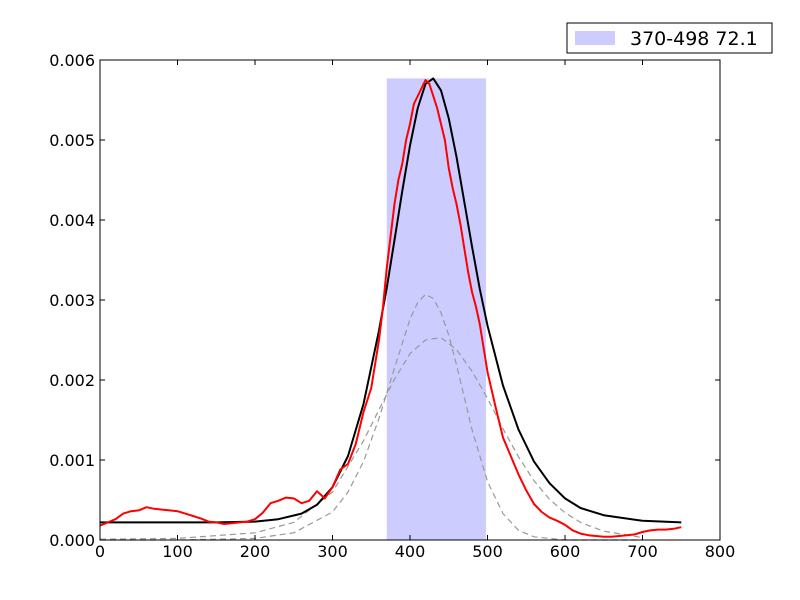 This screenshot has width=800, height=600. Describe the element at coordinates (255, 551) in the screenshot. I see `x-tick-label: 200` at that location.